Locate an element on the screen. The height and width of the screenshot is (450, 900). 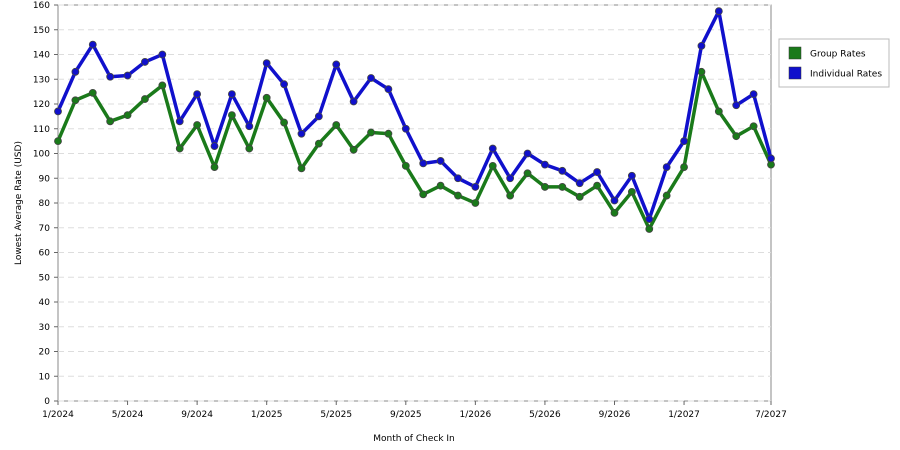
y-tick-label: 100 is located at coordinates (41, 155).